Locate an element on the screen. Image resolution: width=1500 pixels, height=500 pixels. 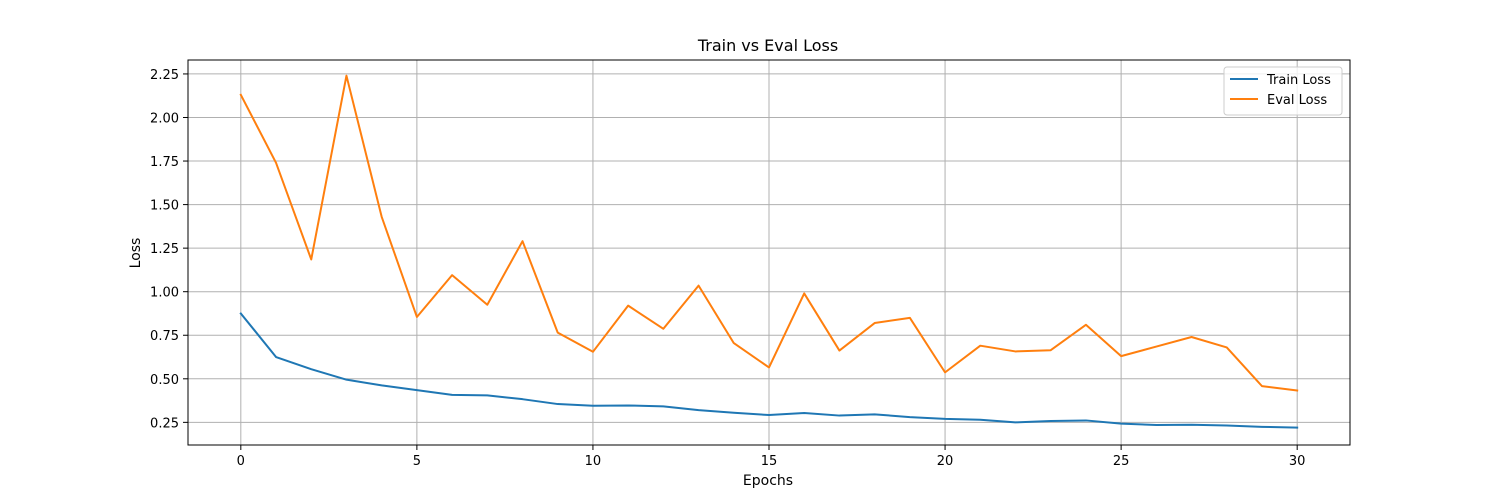
x-axis-ticks: 0 5 10 15 20 25 30 is located at coordinates (771, 457).